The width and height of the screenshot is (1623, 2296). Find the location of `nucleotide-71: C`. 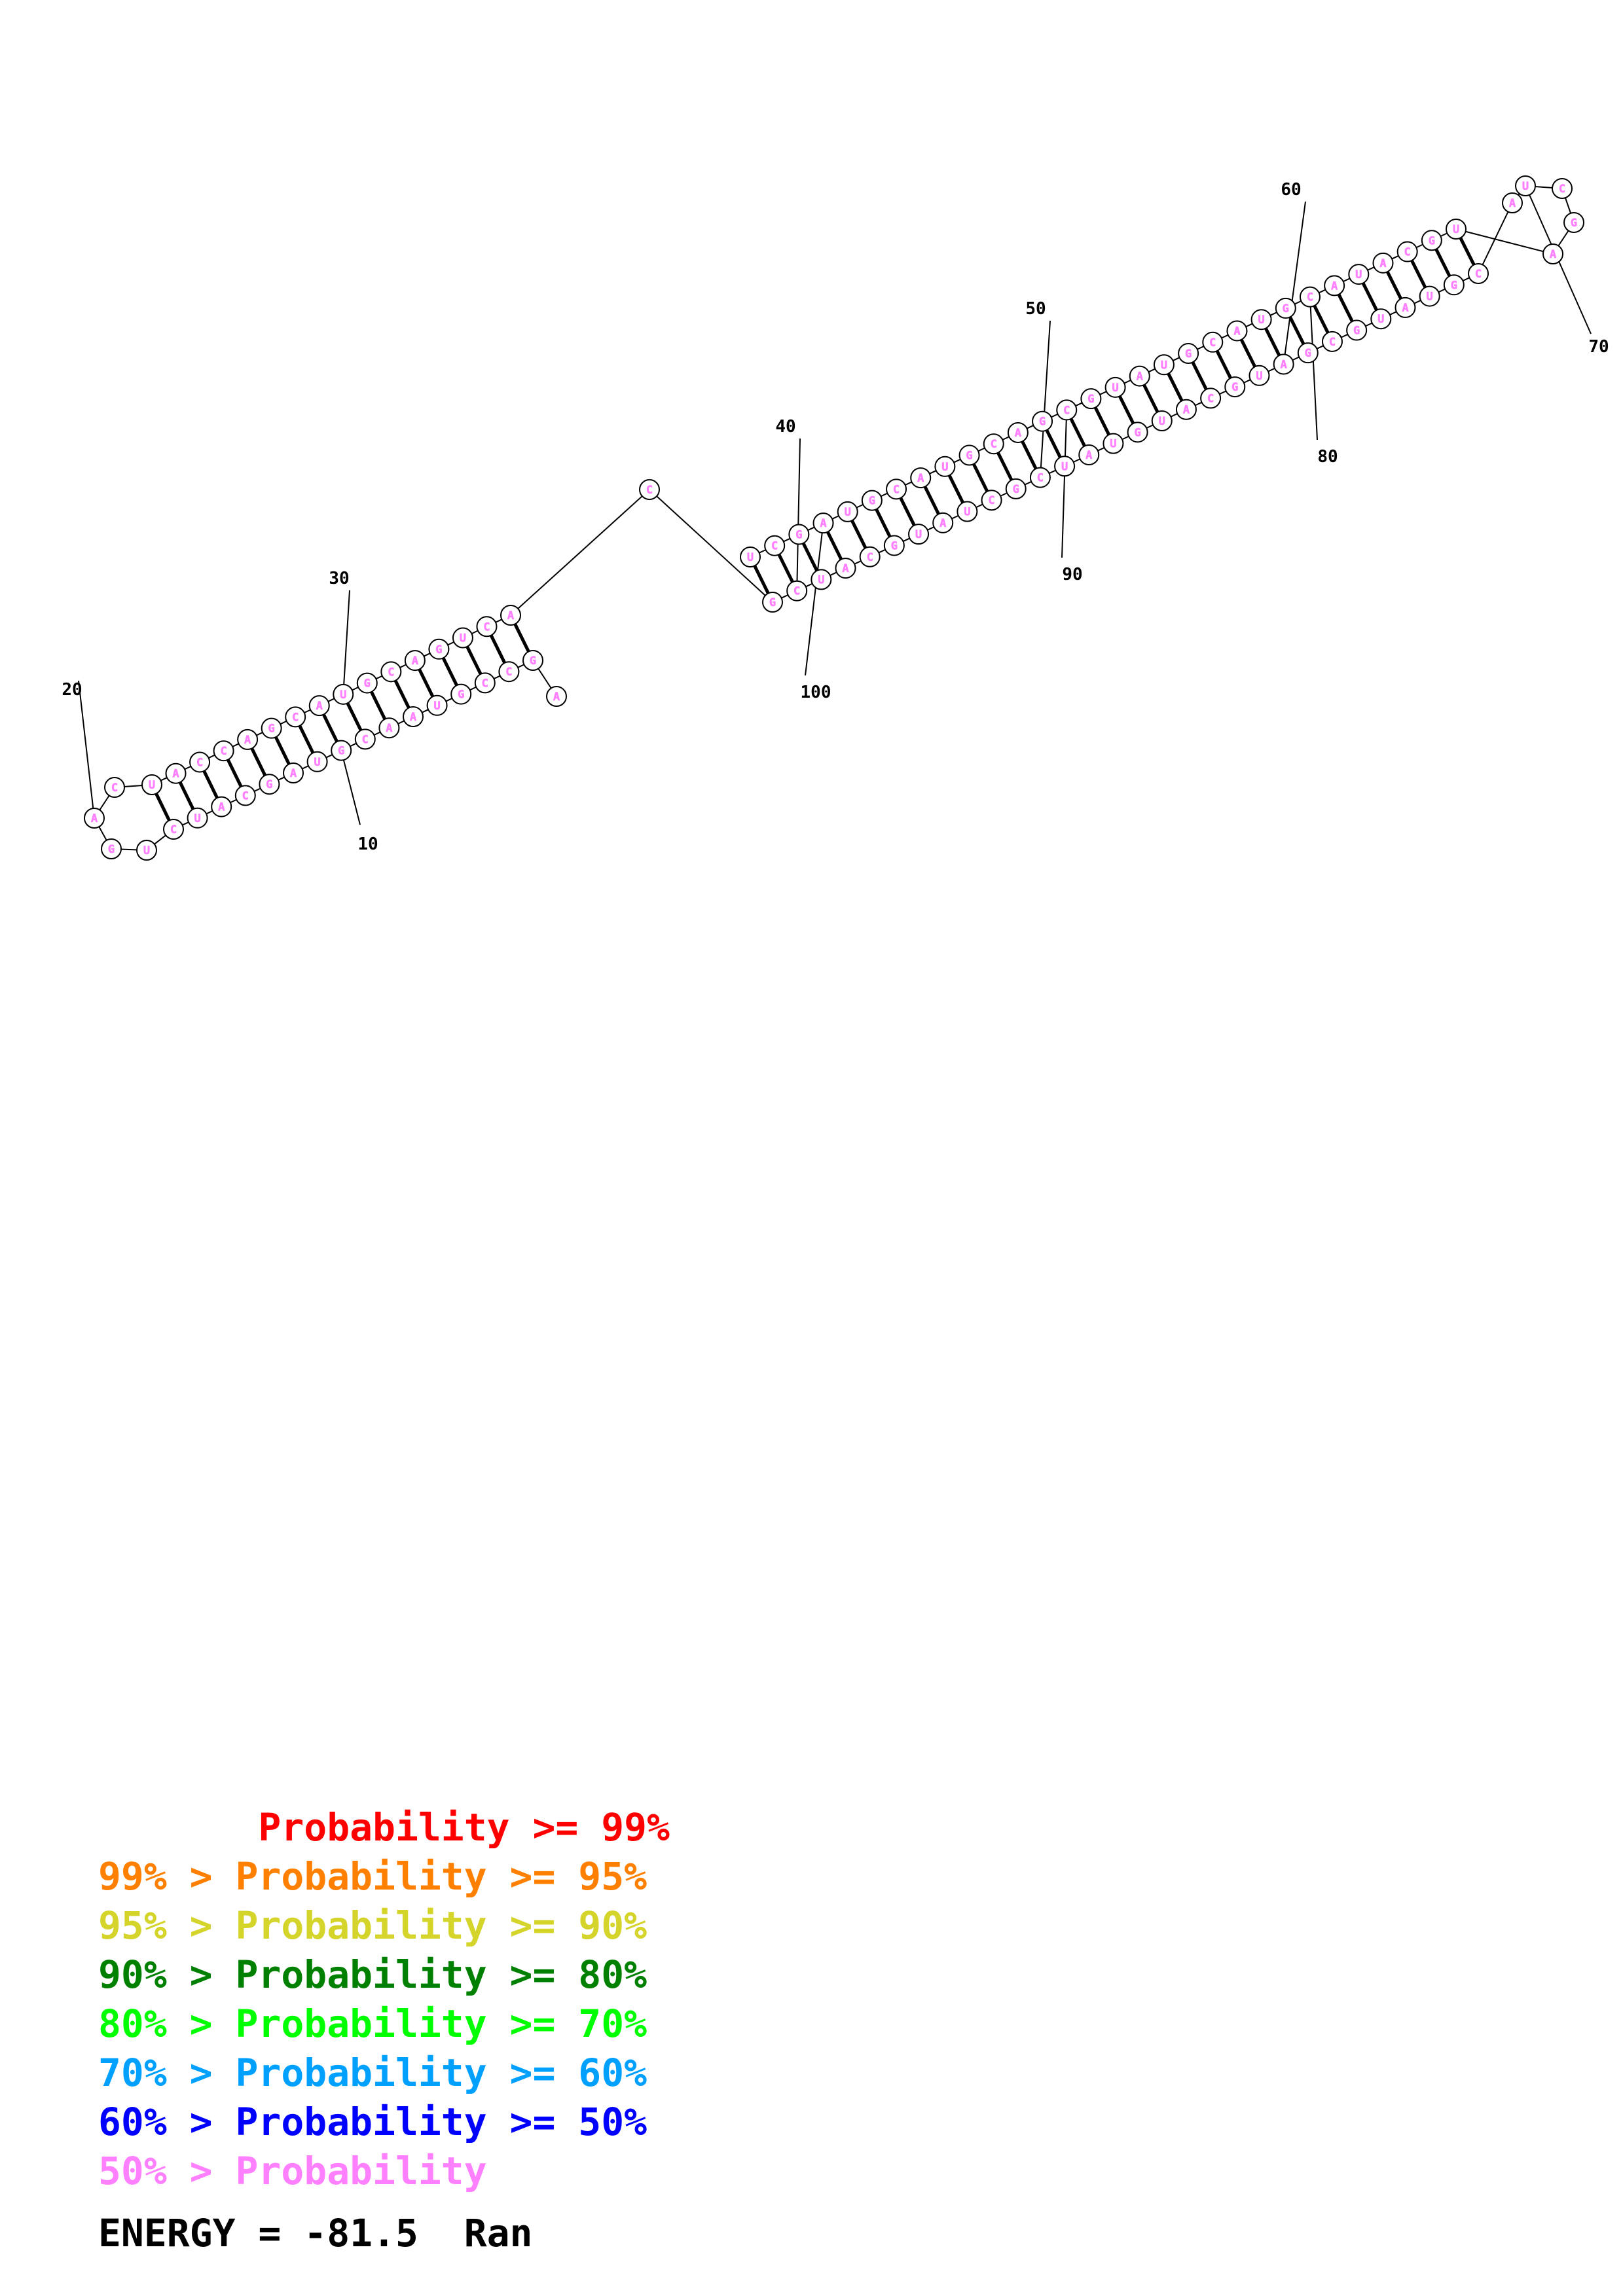

nucleotide-71: C is located at coordinates (1562, 188).